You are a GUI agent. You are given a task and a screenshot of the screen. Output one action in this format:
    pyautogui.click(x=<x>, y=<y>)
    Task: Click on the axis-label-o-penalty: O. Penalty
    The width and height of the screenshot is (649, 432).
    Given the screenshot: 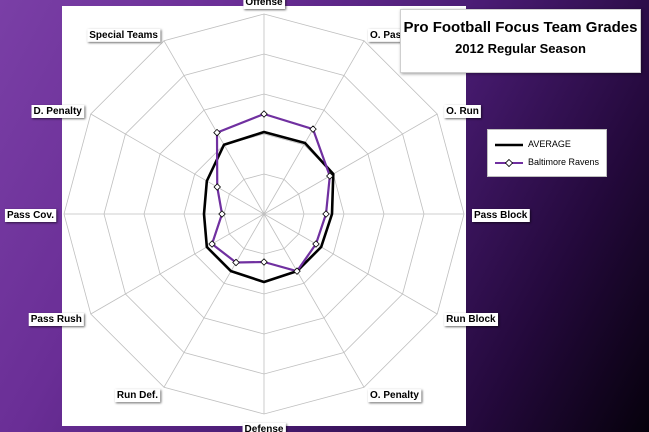 What is the action you would take?
    pyautogui.click(x=395, y=396)
    